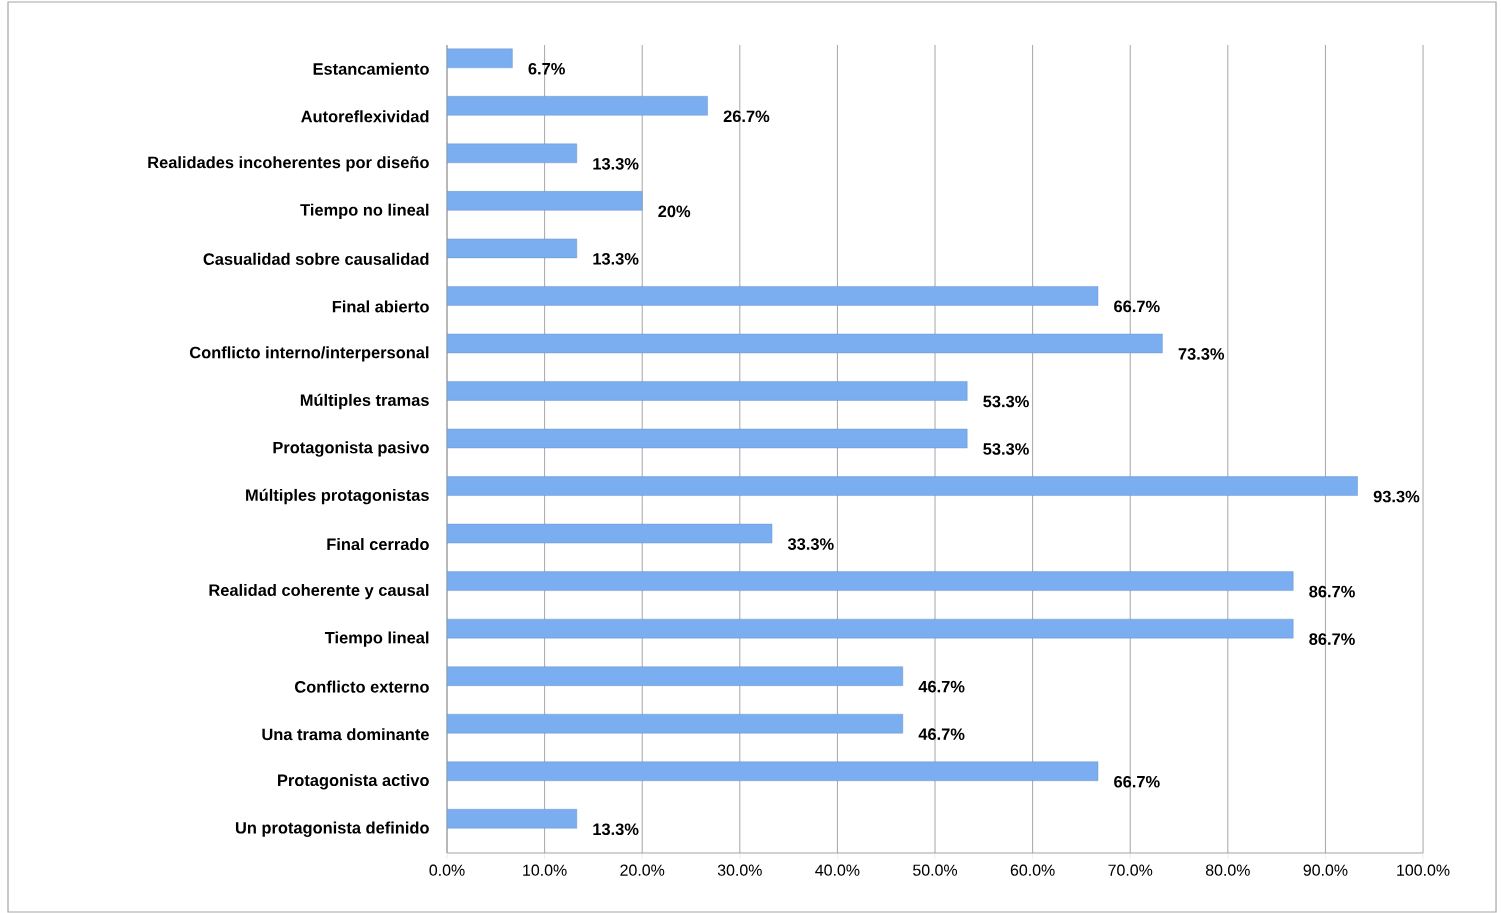 Image resolution: width=1501 pixels, height=913 pixels. What do you see at coordinates (378, 544) in the screenshot?
I see `y-tick-label: Final cerrado` at bounding box center [378, 544].